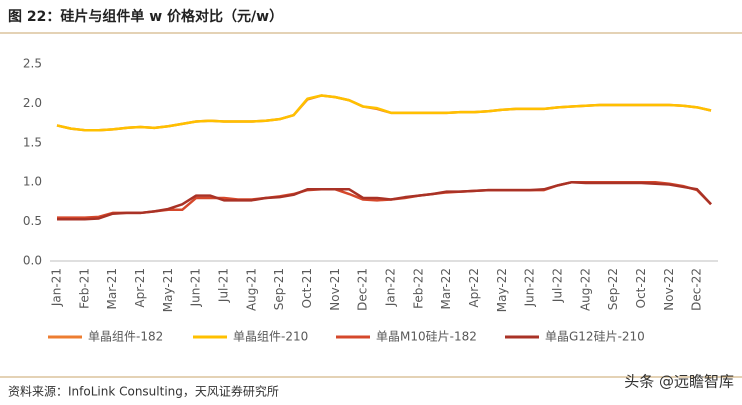 The image size is (742, 405). Describe the element at coordinates (223, 285) in the screenshot. I see `x-tick-label: Jul-21` at that location.